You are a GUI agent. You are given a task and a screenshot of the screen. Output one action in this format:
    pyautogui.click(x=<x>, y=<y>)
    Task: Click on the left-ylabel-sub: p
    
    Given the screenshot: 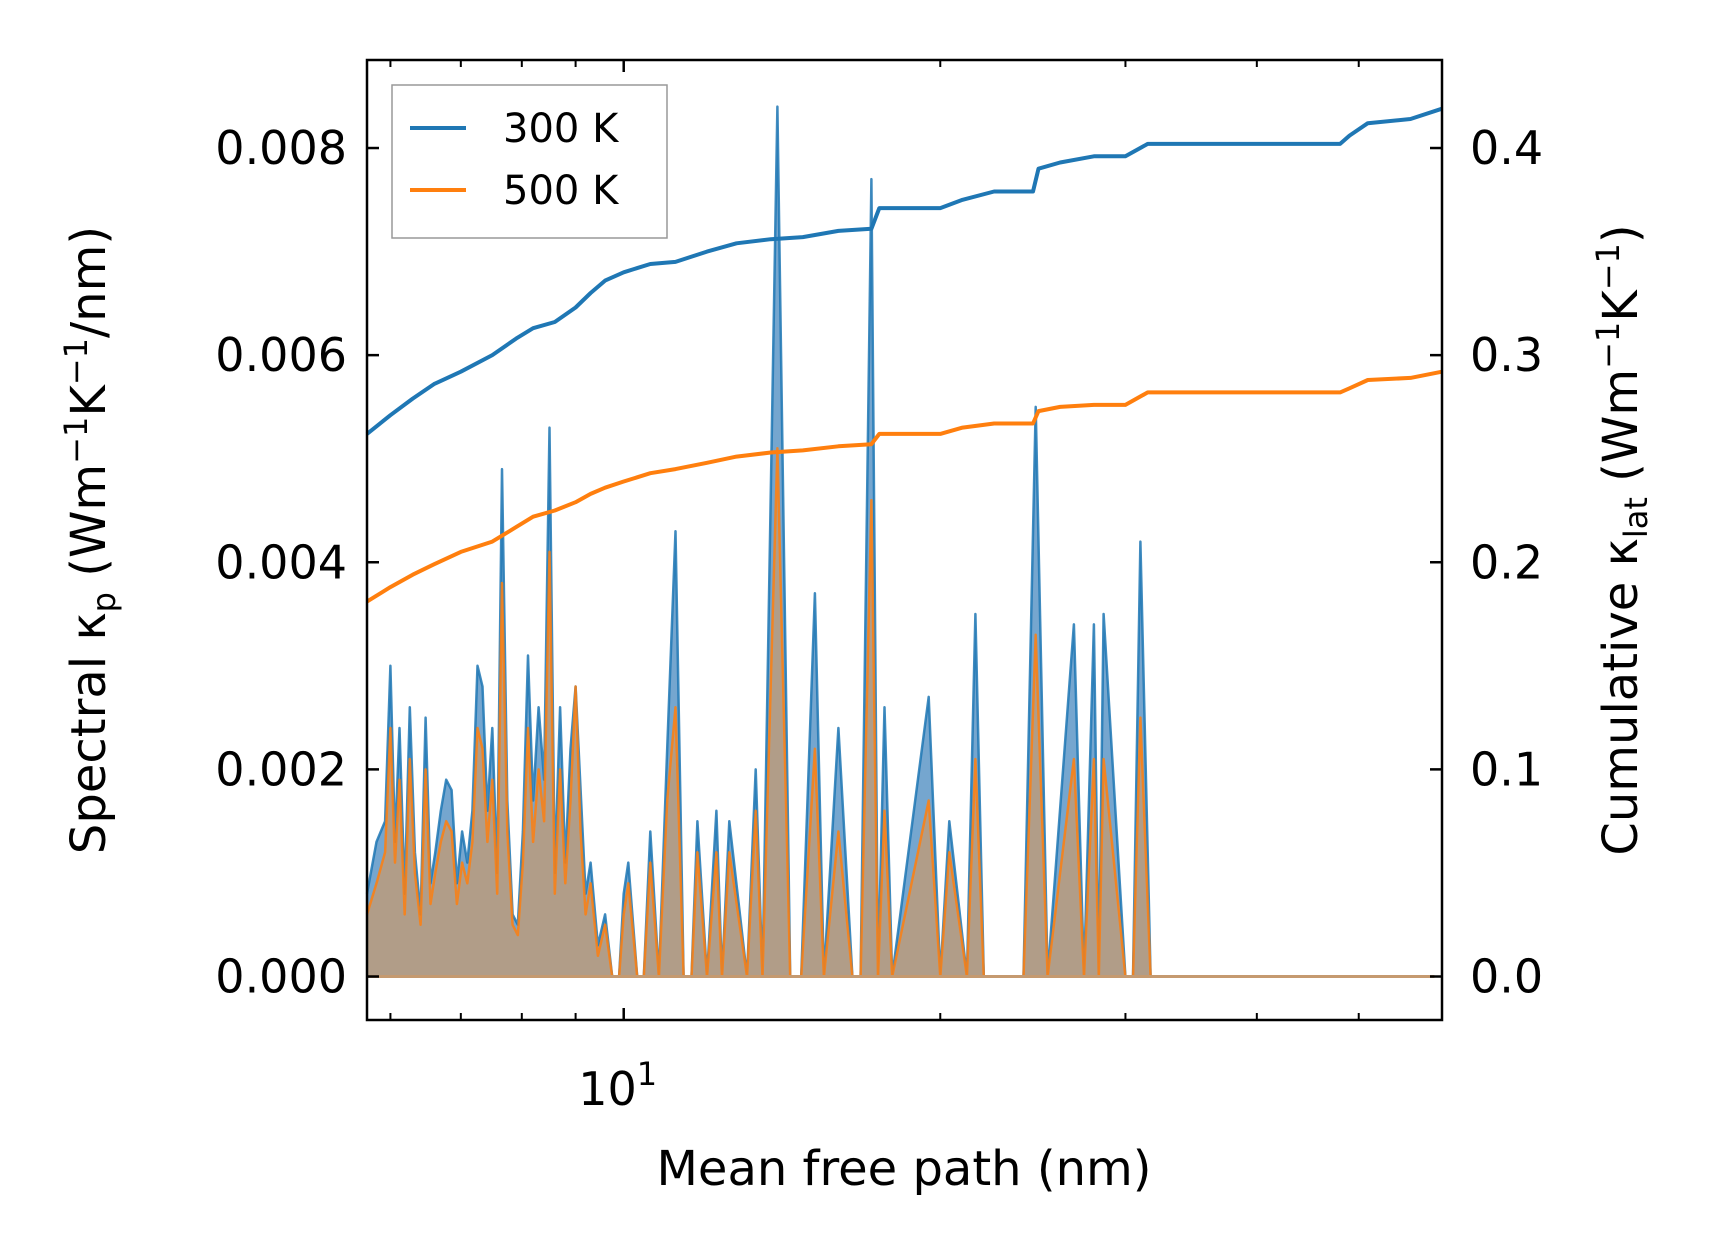 What is the action you would take?
    pyautogui.click(x=104, y=602)
    